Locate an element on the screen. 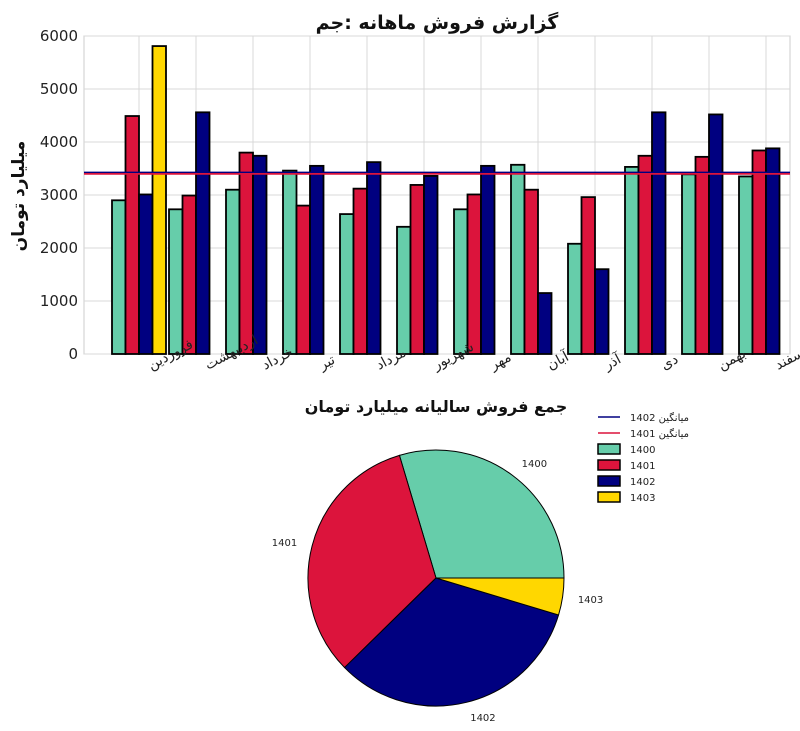 The image size is (800, 731). legend-entry-label: 1401 is located at coordinates (642, 466).